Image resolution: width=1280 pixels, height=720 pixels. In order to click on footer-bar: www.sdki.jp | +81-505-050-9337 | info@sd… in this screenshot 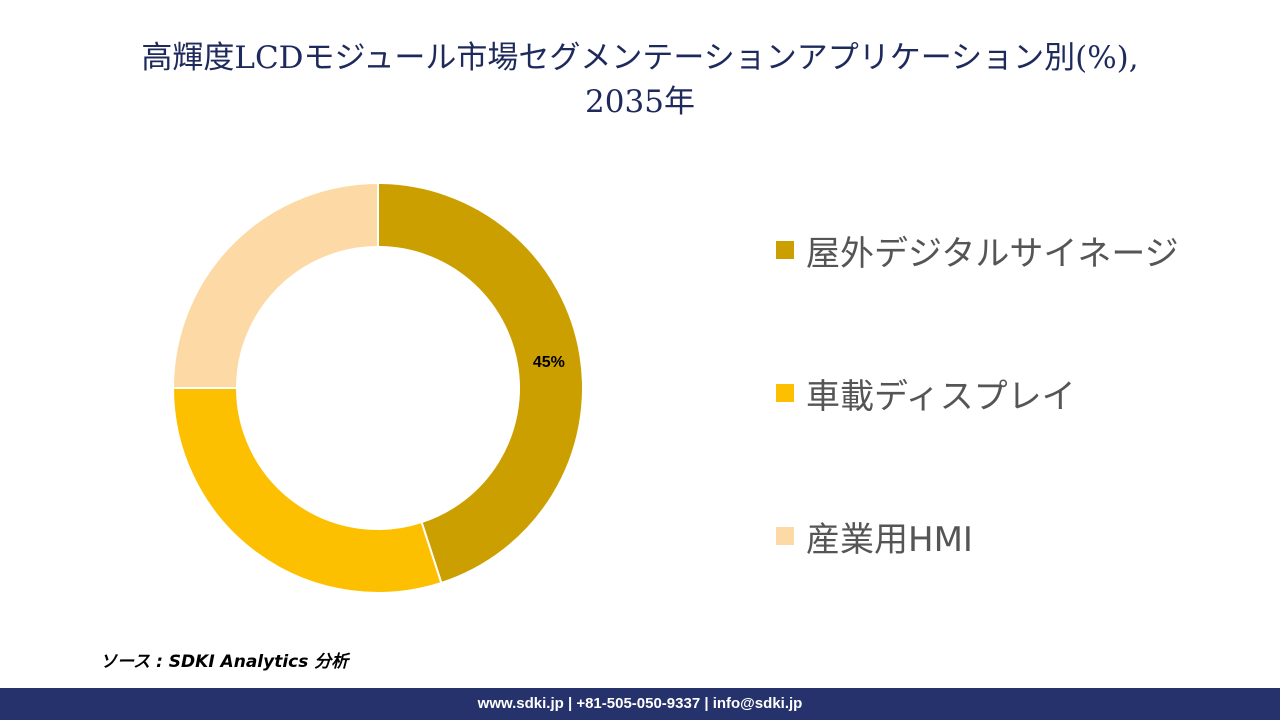, I will do `click(640, 704)`.